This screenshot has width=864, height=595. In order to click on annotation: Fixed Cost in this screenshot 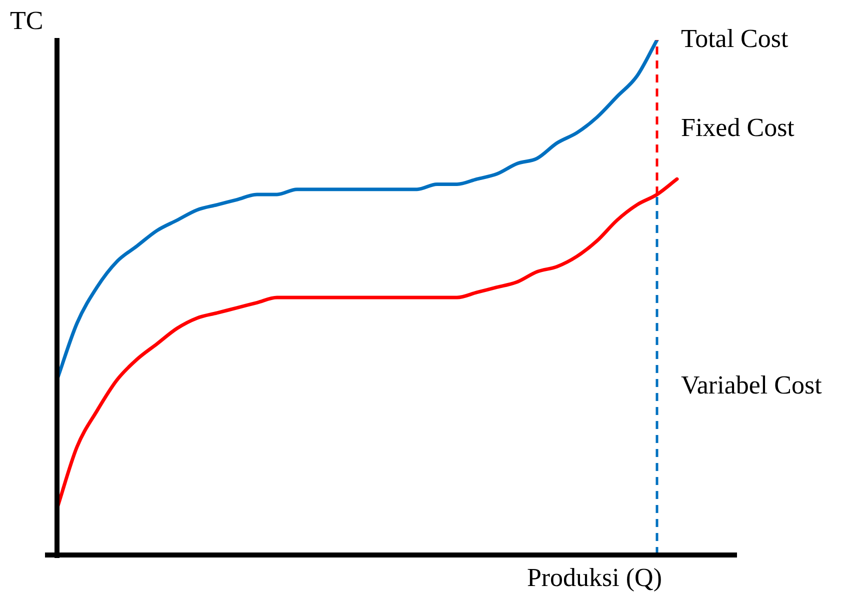, I will do `click(738, 127)`.